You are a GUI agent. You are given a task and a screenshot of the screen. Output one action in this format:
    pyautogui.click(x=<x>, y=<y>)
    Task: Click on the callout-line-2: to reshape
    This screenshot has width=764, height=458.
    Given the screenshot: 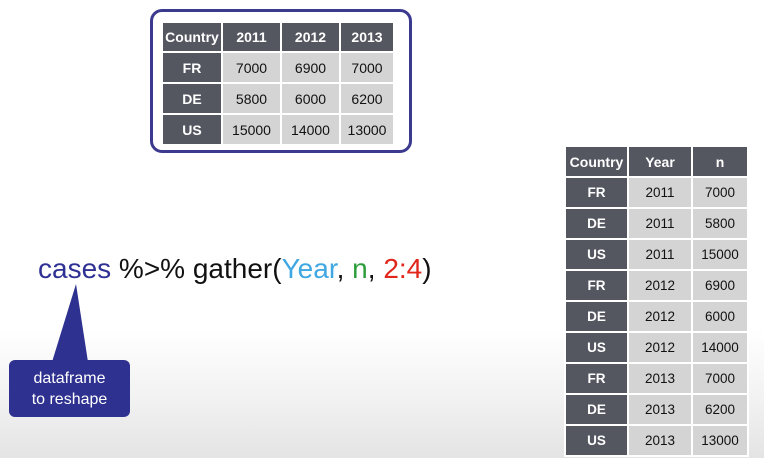 What is the action you would take?
    pyautogui.click(x=69, y=399)
    